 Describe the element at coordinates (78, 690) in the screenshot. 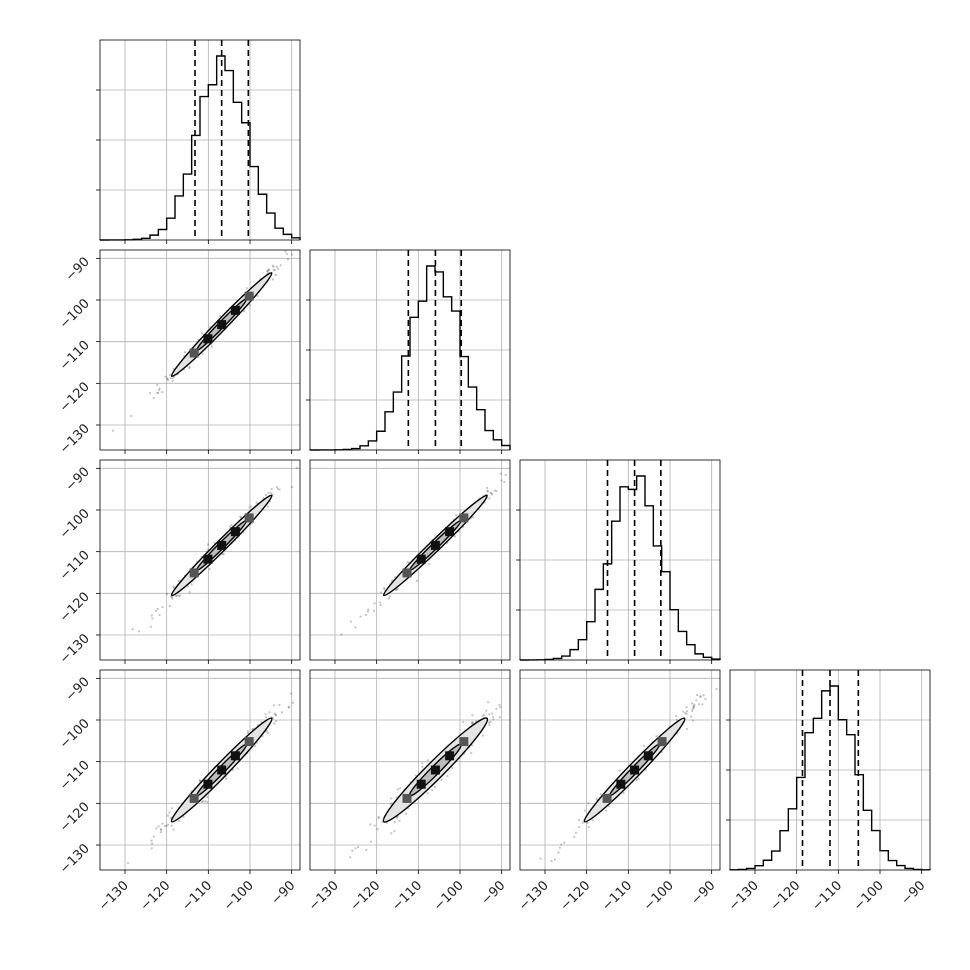

I see `tick-label-y: −90` at that location.